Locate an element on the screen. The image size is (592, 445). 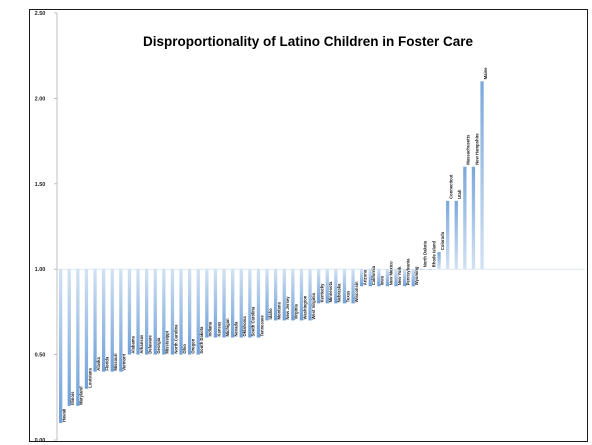
bar-wisconsin is located at coordinates (353, 286).